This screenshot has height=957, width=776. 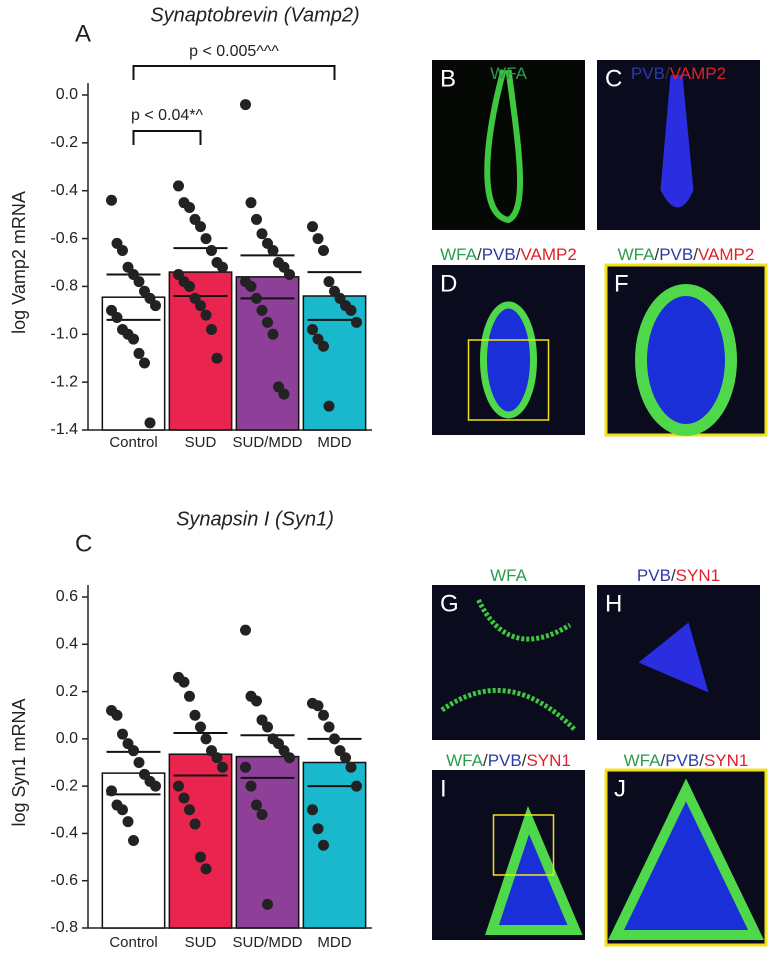 I want to click on inset-box, so click(x=508, y=380).